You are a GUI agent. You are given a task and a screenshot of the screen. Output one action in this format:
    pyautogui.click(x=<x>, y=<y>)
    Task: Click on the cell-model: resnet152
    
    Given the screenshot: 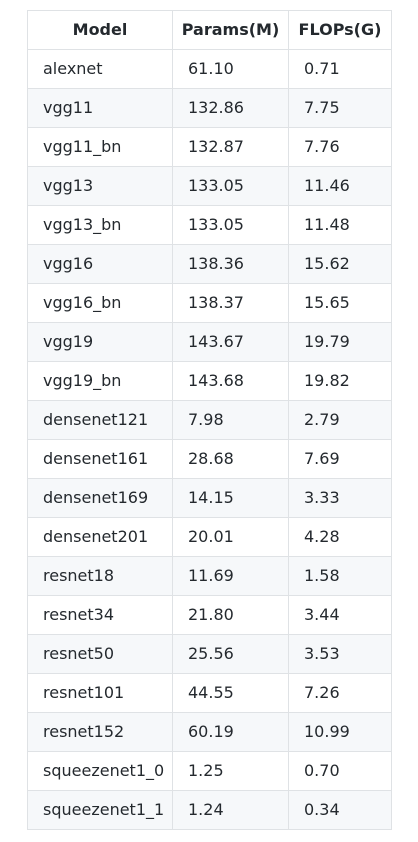 What is the action you would take?
    pyautogui.click(x=100, y=732)
    